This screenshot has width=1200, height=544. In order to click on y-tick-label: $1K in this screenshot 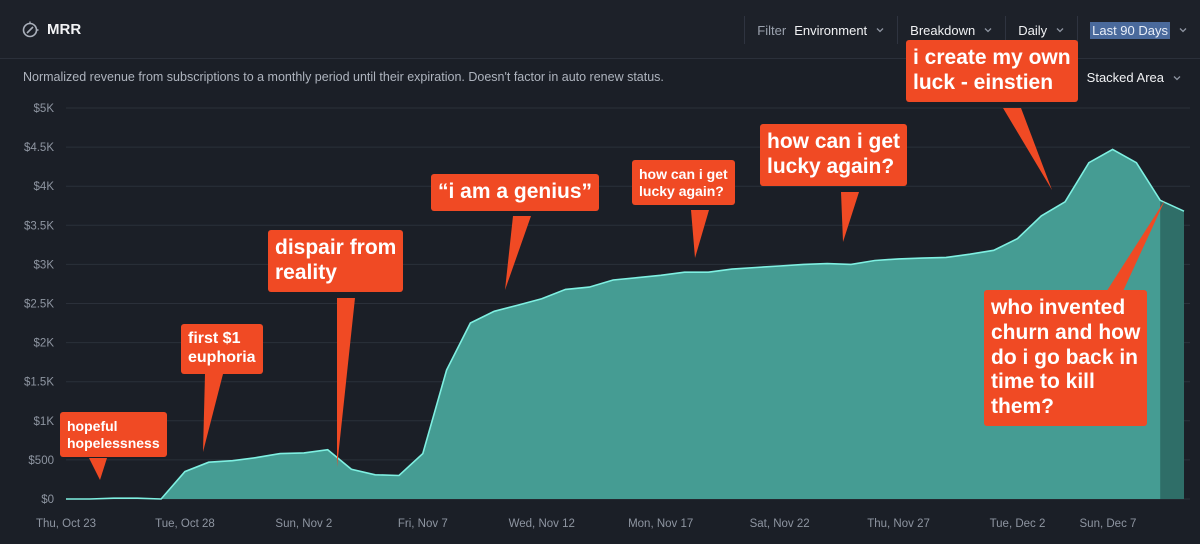, I will do `click(44, 422)`.